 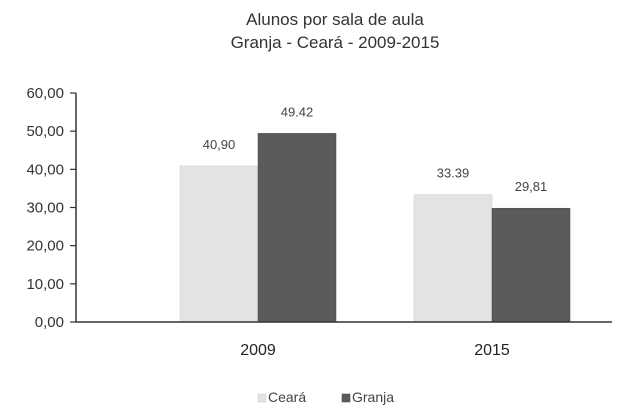 I want to click on data-label: 40,90, so click(x=219, y=144).